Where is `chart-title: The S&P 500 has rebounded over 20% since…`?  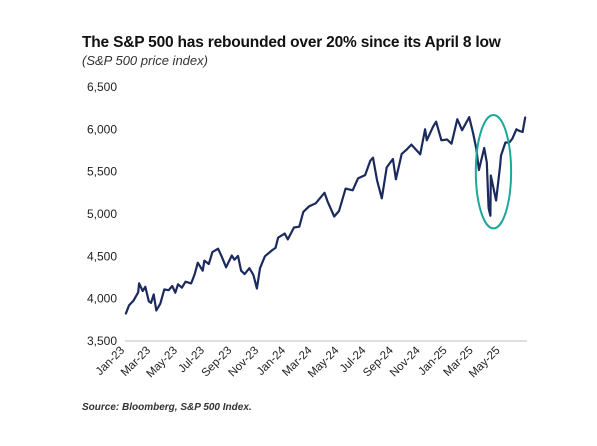 chart-title: The S&P 500 has rebounded over 20% since… is located at coordinates (291, 42).